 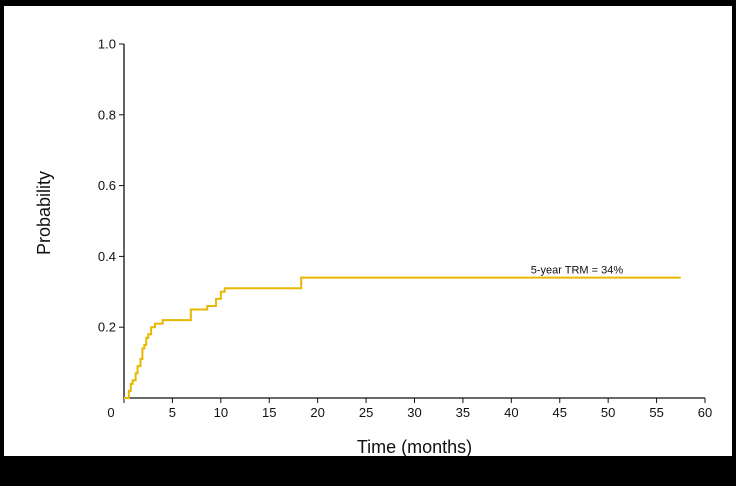 What do you see at coordinates (705, 412) in the screenshot?
I see `x-tick-label: 60` at bounding box center [705, 412].